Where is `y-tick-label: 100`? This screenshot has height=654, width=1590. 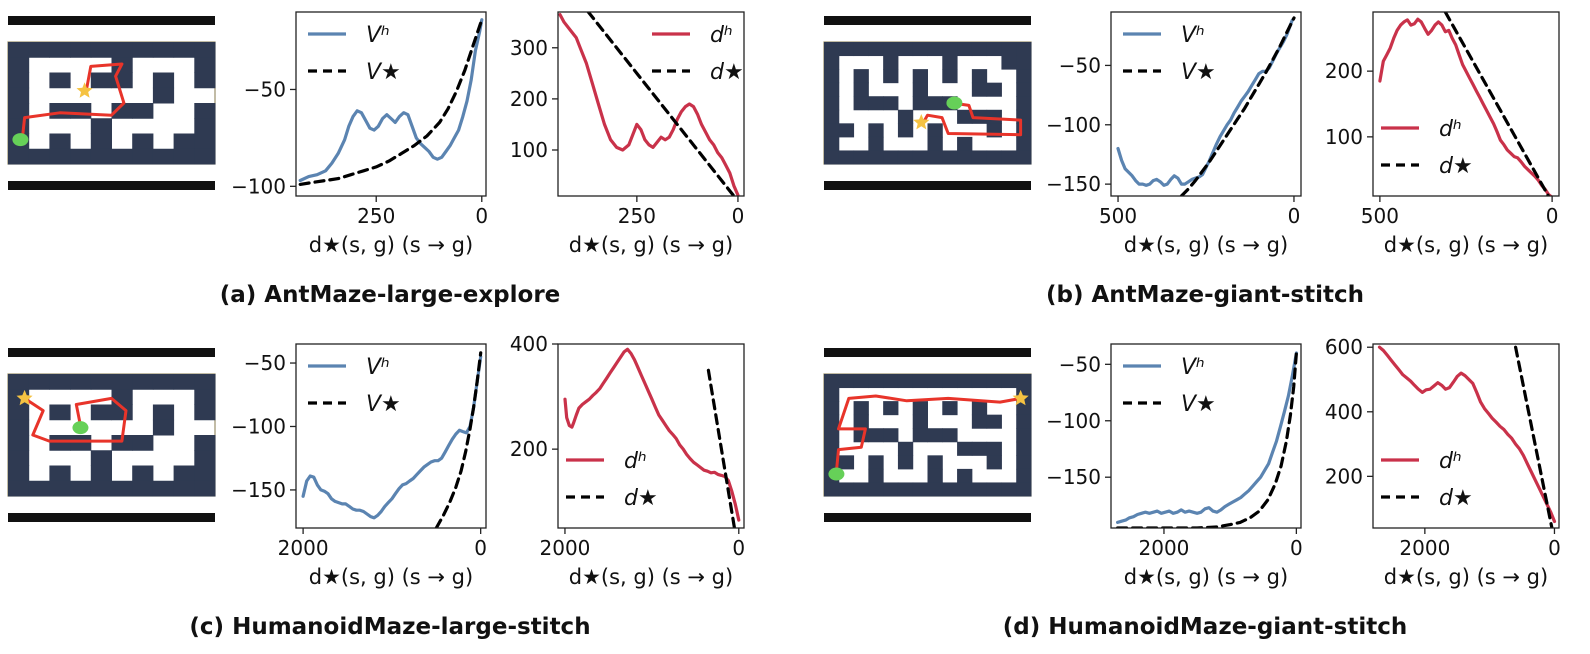 y-tick-label: 100 is located at coordinates (1344, 137).